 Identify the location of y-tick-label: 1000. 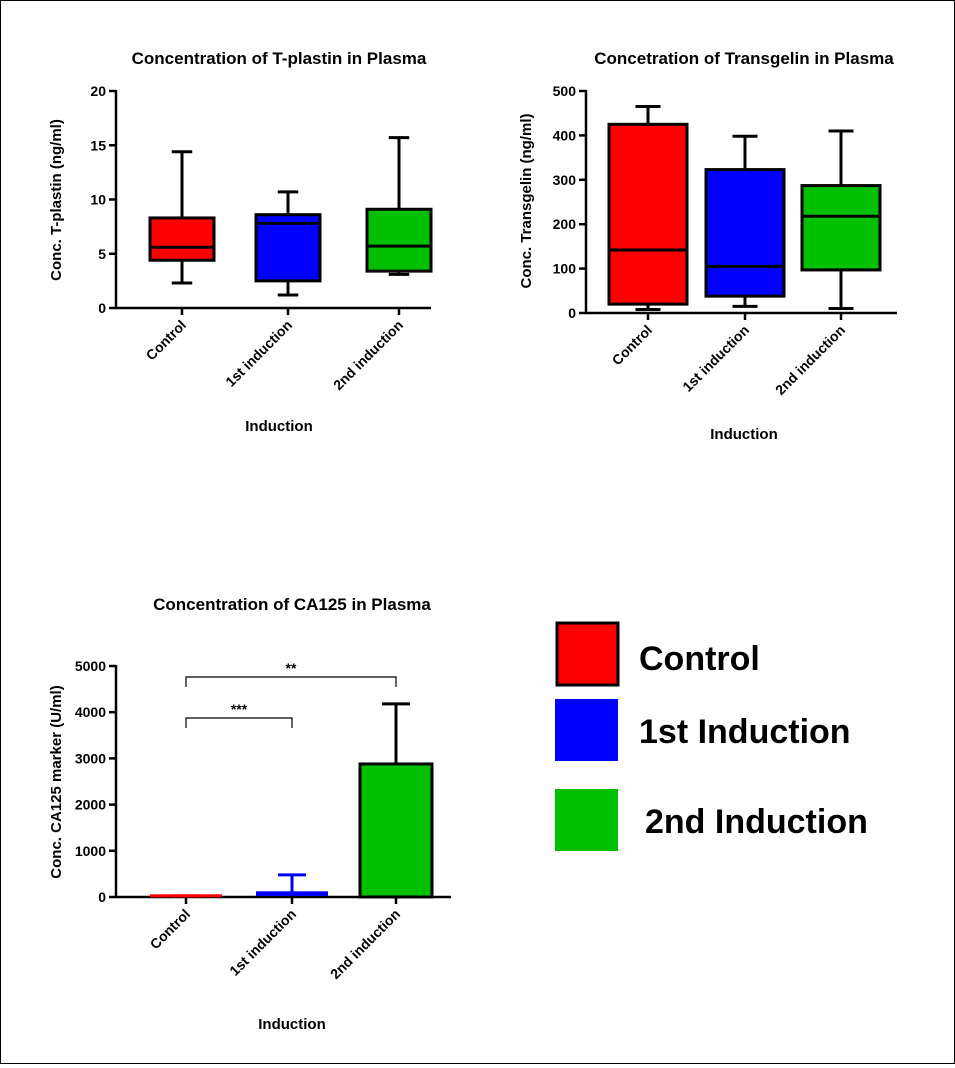
(90, 851).